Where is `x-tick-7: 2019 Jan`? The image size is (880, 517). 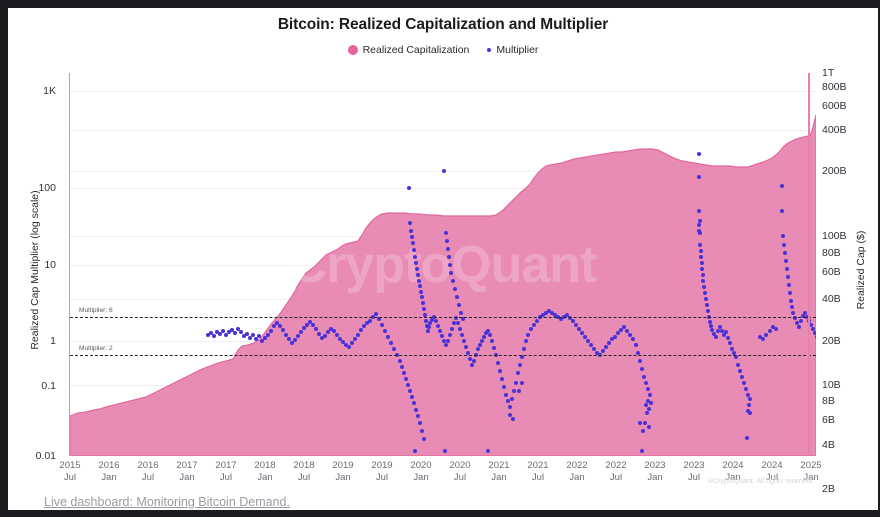
x-tick-7: 2019 Jan is located at coordinates (342, 472).